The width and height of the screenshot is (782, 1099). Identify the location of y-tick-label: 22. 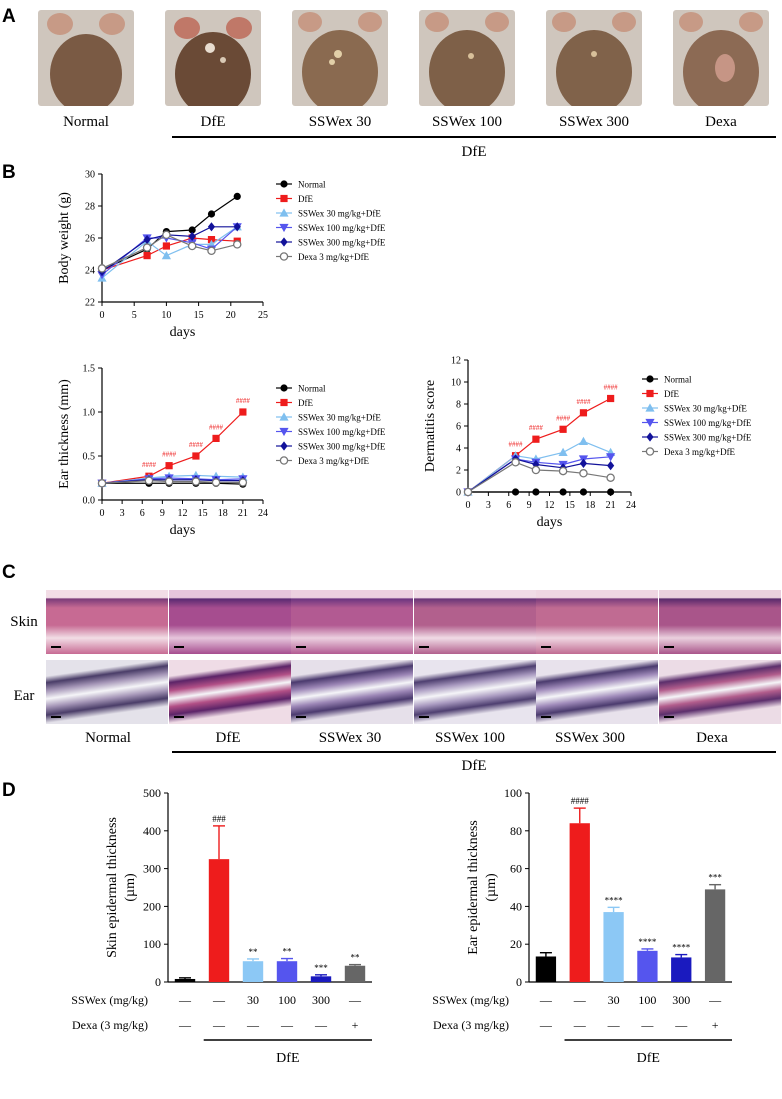
(90, 303).